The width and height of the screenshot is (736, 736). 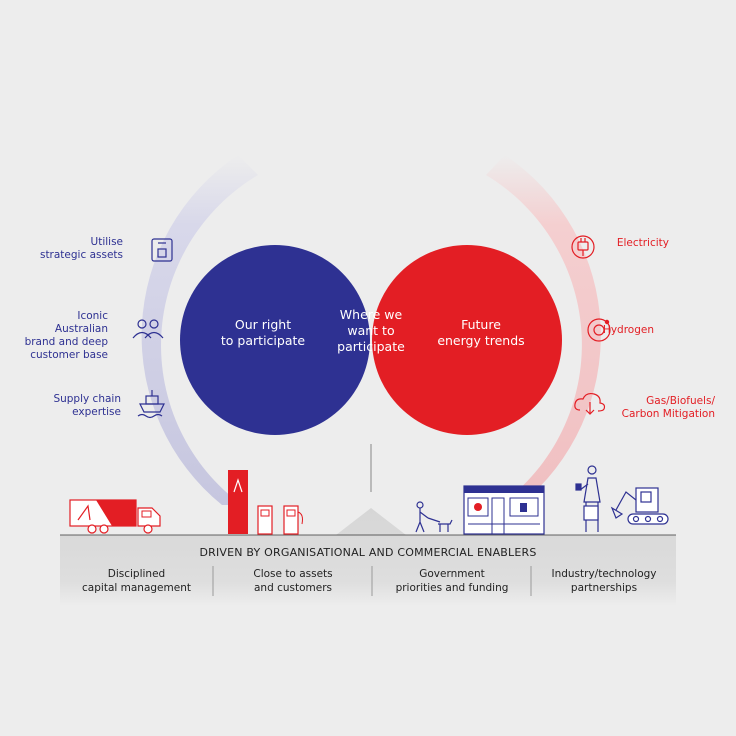 I want to click on convenience-store-illustration, so click(x=504, y=510).